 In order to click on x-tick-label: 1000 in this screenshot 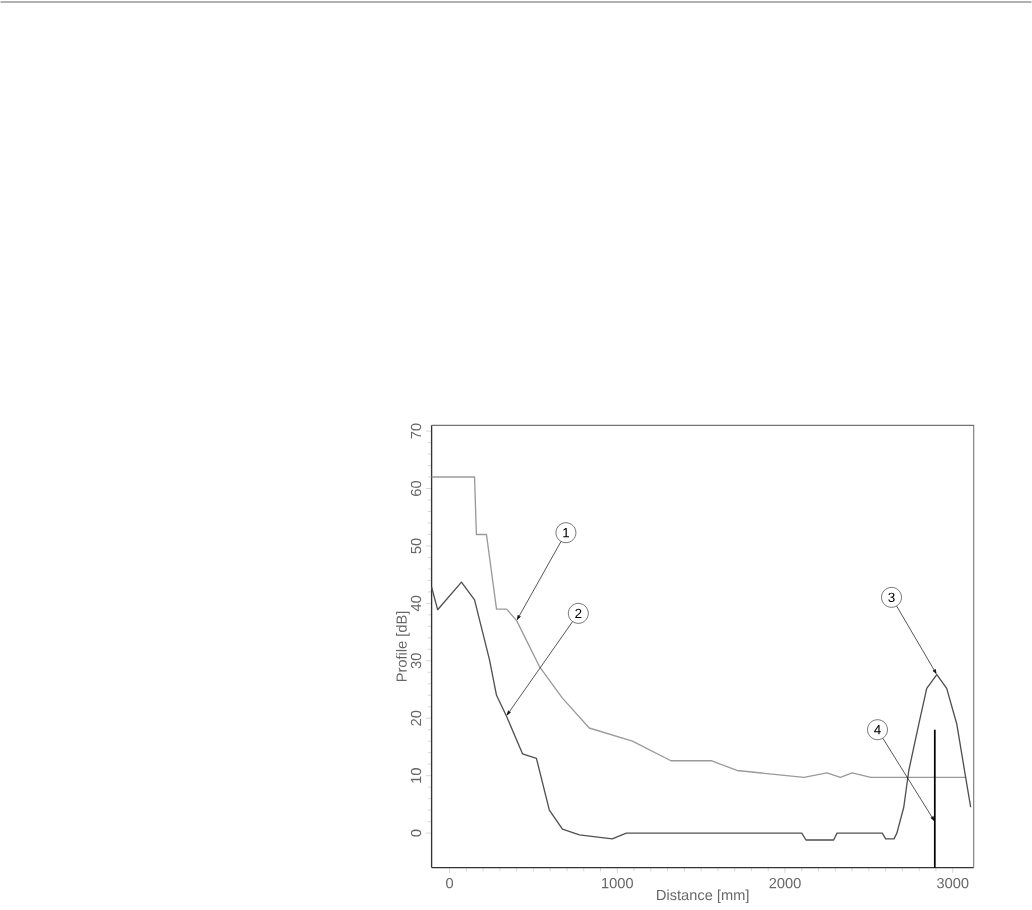, I will do `click(617, 883)`.